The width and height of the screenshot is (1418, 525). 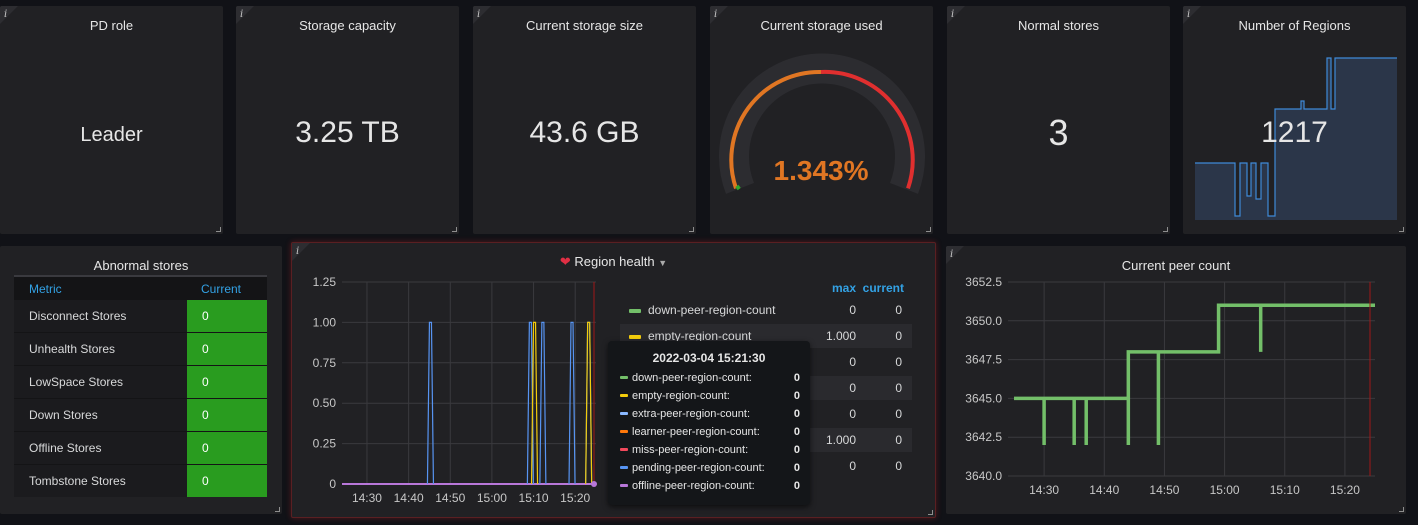 I want to click on panel-title: Abnormal stores, so click(x=141, y=265).